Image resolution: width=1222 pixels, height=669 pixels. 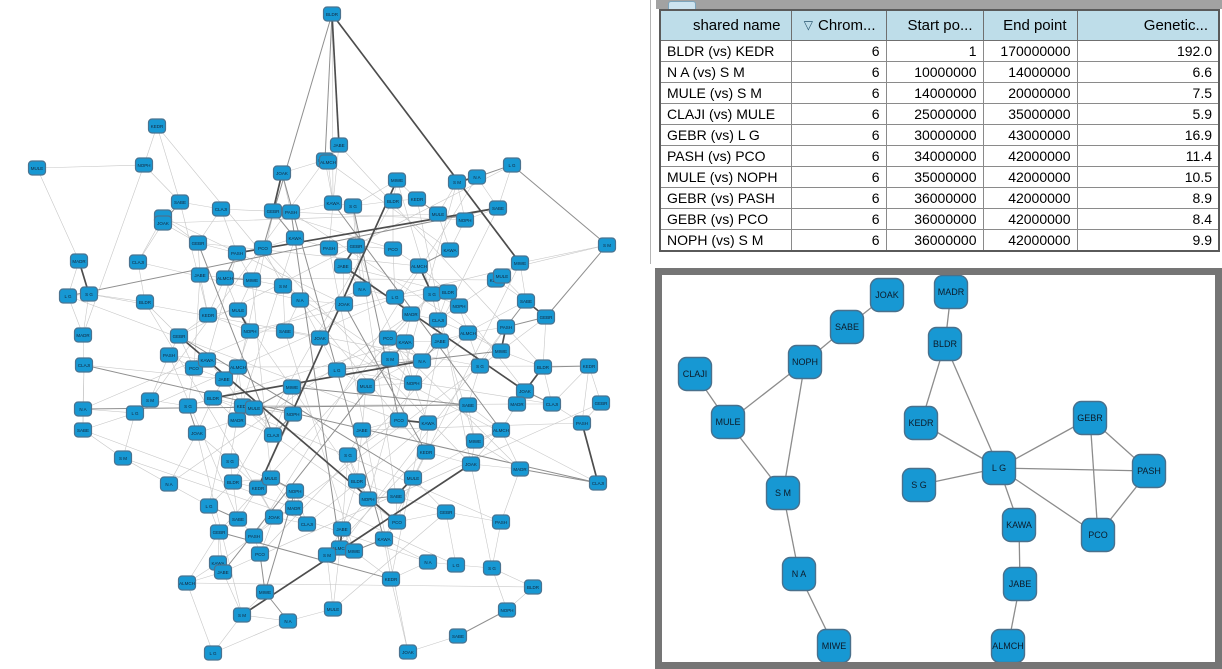 What do you see at coordinates (1030, 198) in the screenshot?
I see `table-cell: 42000000` at bounding box center [1030, 198].